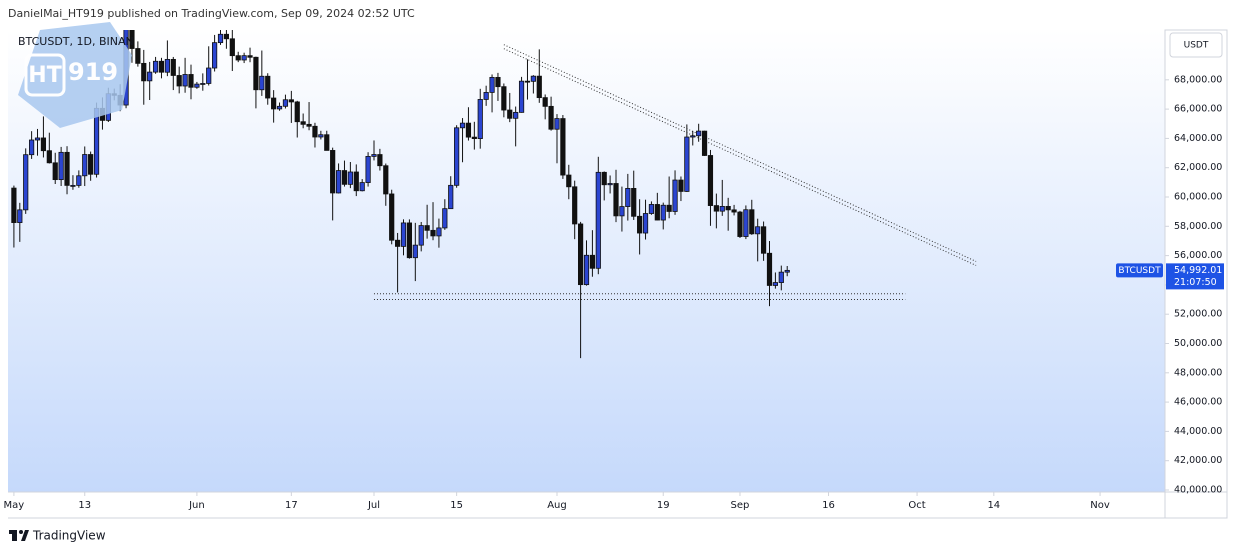 The height and width of the screenshot is (558, 1237). What do you see at coordinates (1198, 460) in the screenshot?
I see `y-tick-label: 42,000.00` at bounding box center [1198, 460].